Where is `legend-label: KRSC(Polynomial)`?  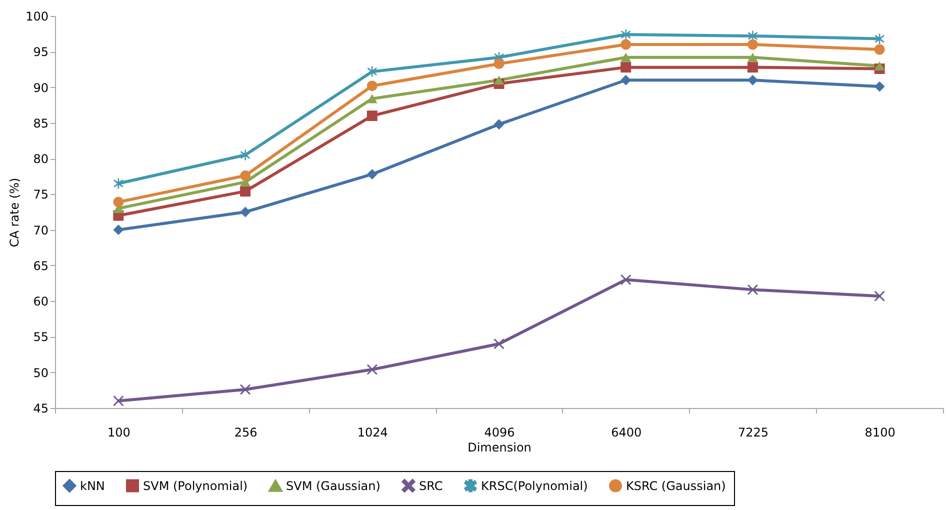
legend-label: KRSC(Polynomial) is located at coordinates (534, 485).